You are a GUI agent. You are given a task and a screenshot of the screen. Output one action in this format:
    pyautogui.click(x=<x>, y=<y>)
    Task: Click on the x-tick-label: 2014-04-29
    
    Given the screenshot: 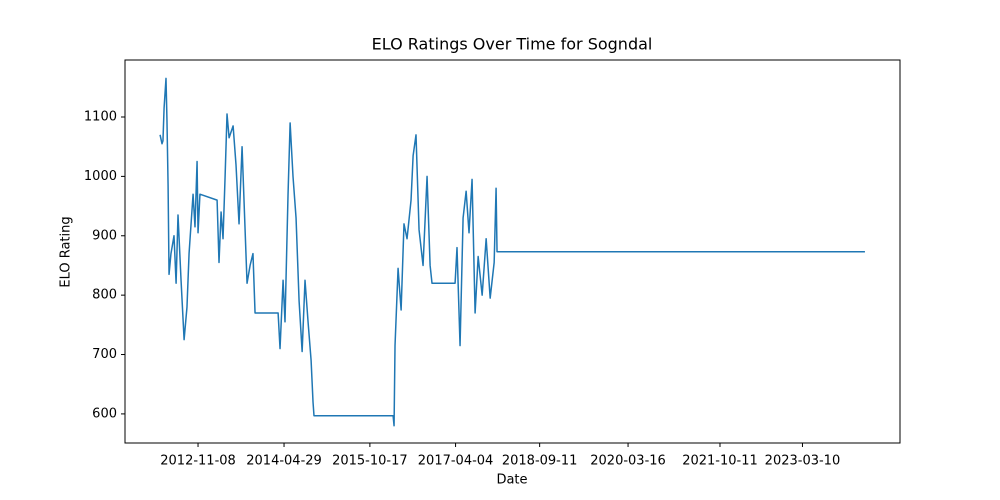 What is the action you would take?
    pyautogui.click(x=284, y=461)
    